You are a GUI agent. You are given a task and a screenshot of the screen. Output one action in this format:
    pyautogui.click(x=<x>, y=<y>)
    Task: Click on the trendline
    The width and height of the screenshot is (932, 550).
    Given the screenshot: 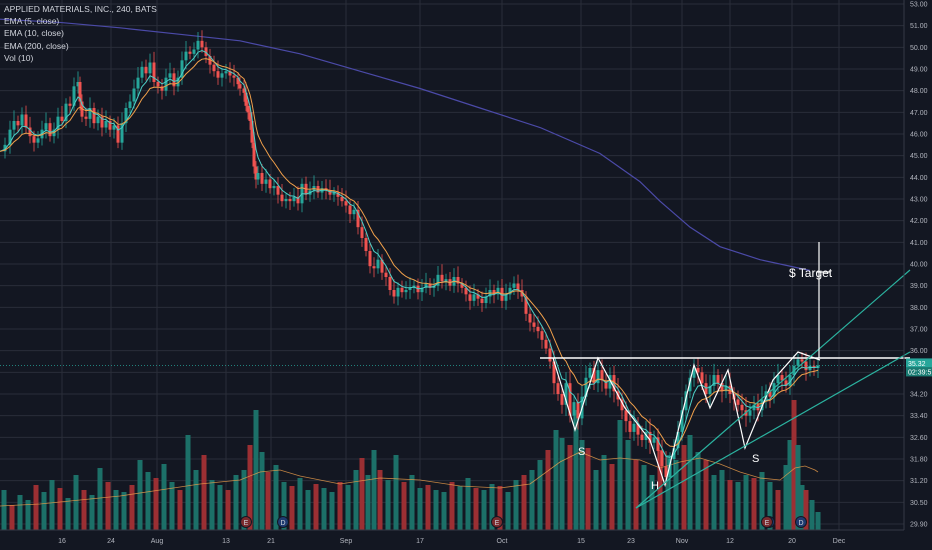 What is the action you would take?
    pyautogui.click(x=773, y=389)
    